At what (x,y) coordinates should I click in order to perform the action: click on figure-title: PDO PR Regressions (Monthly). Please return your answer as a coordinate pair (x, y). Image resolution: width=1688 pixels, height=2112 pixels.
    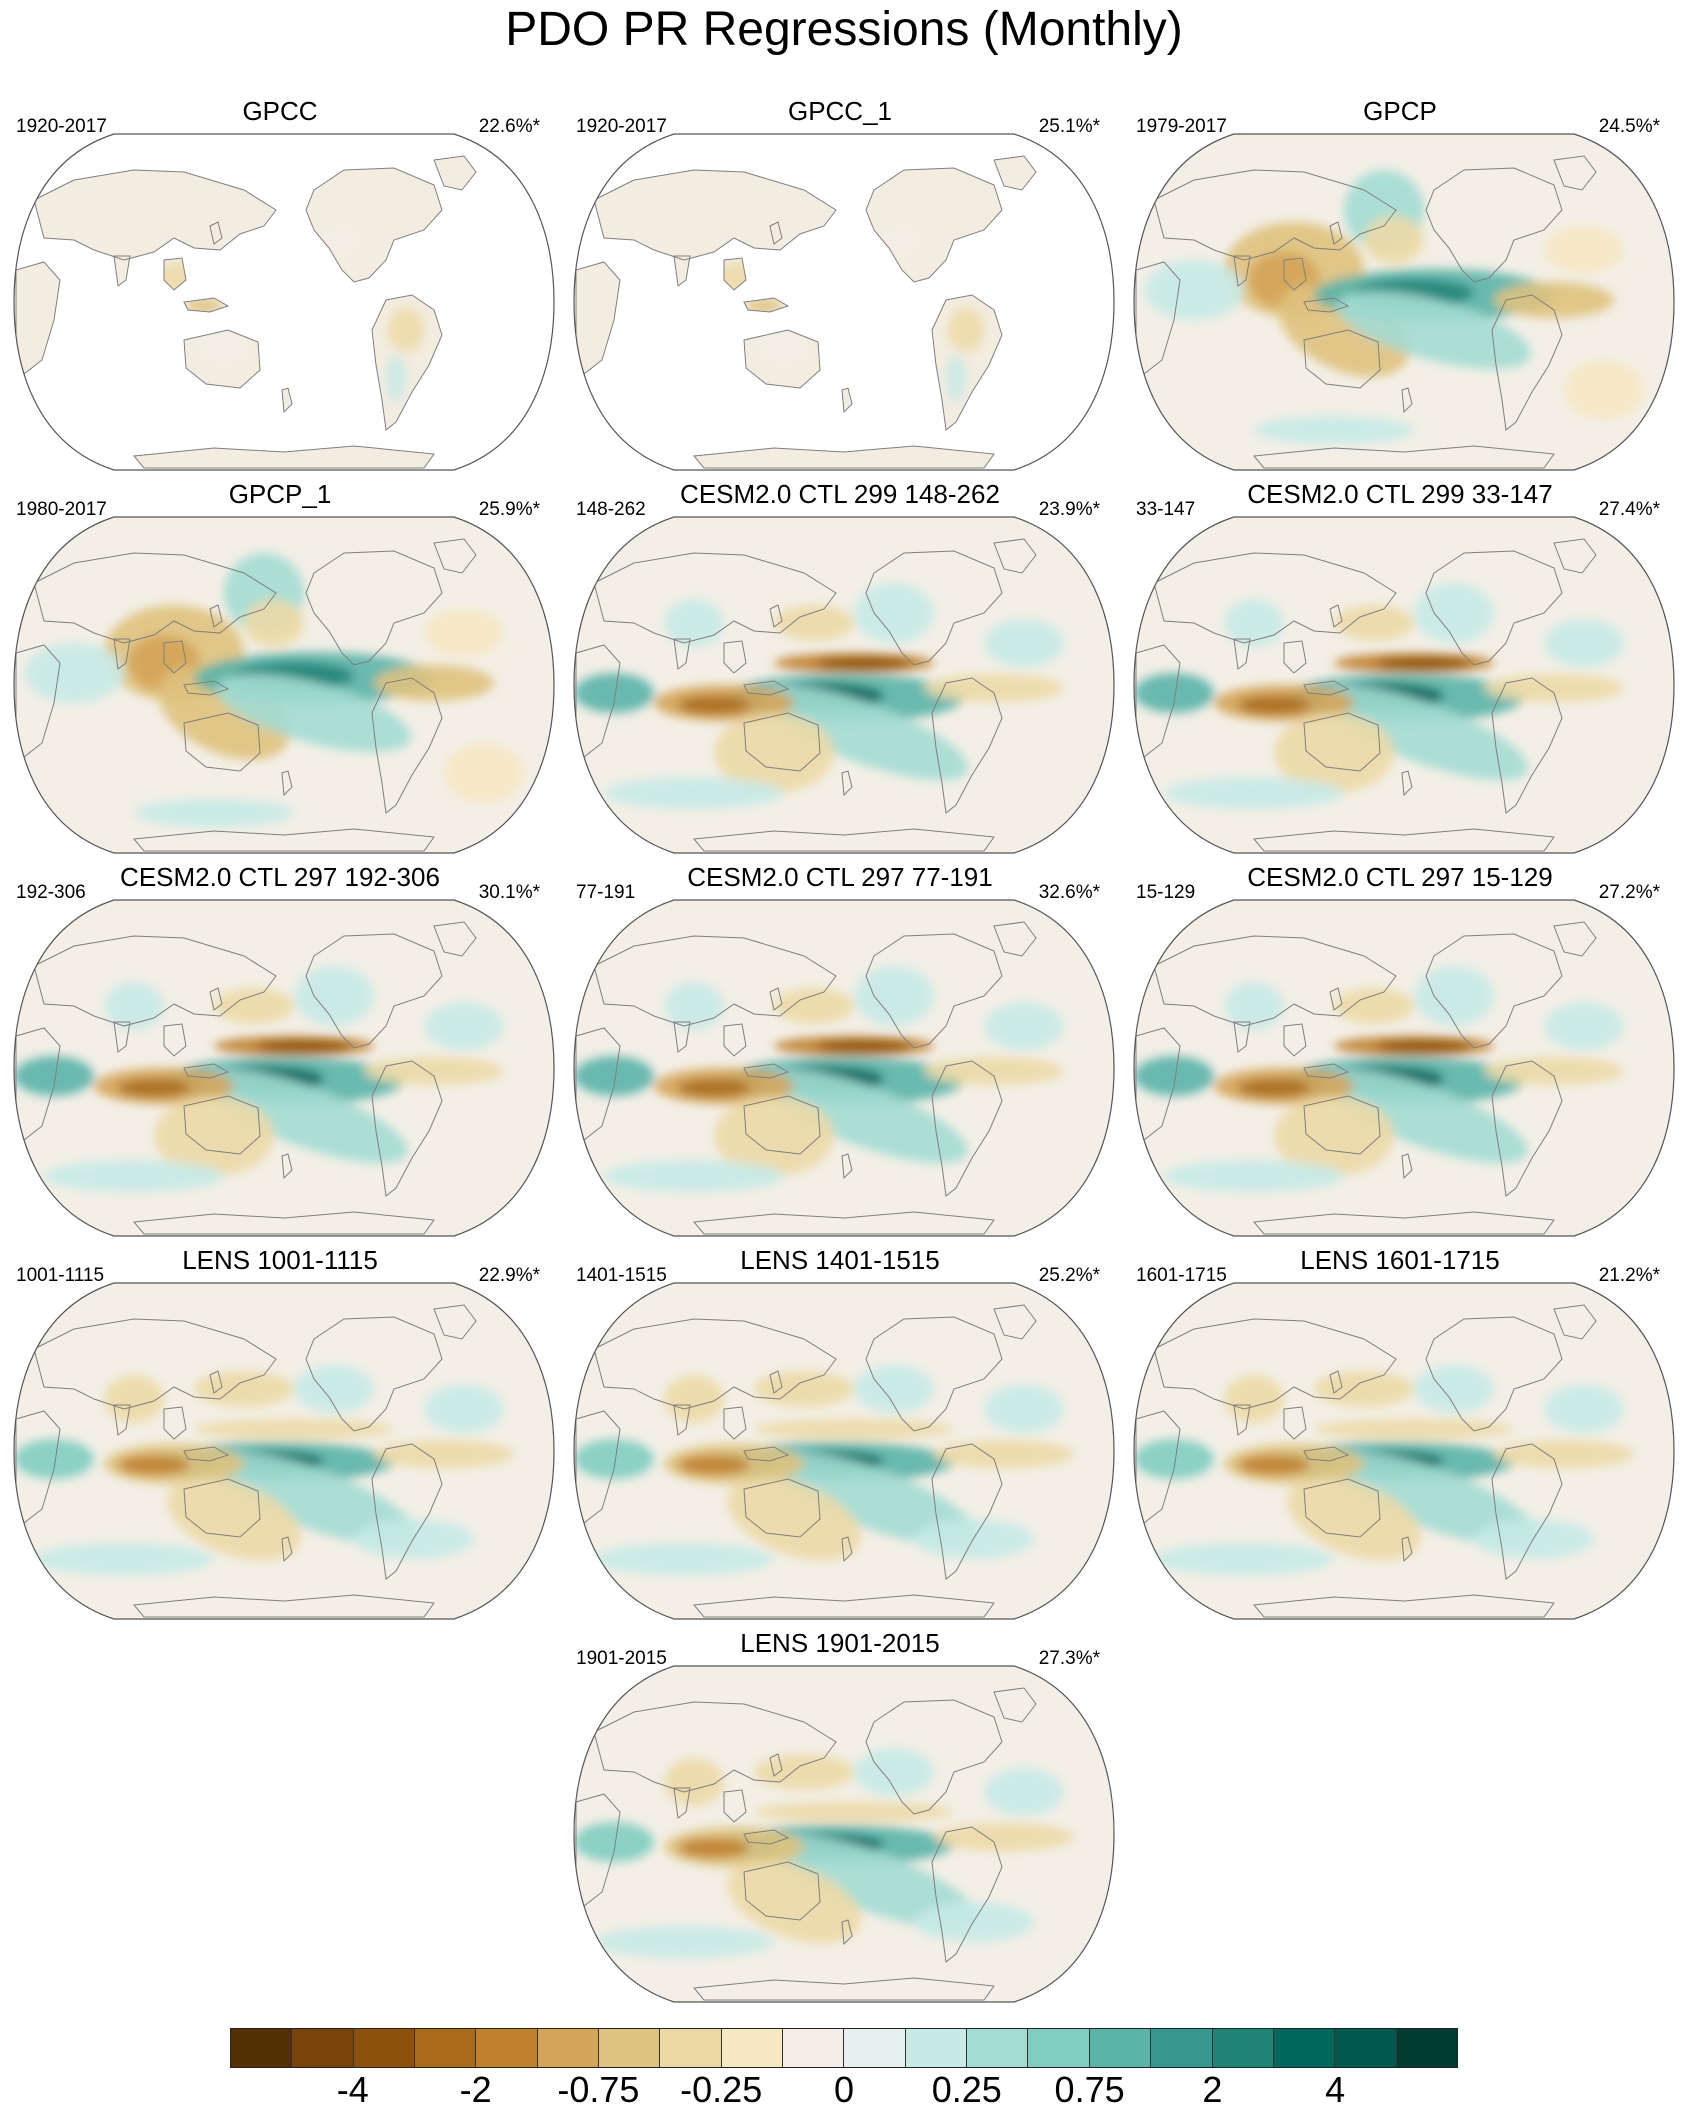
    Looking at the image, I should click on (844, 29).